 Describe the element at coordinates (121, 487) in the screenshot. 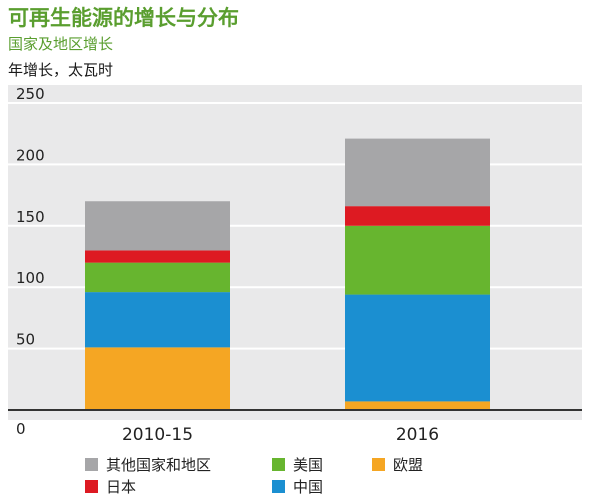

I see `legend-label-japan: 日本` at that location.